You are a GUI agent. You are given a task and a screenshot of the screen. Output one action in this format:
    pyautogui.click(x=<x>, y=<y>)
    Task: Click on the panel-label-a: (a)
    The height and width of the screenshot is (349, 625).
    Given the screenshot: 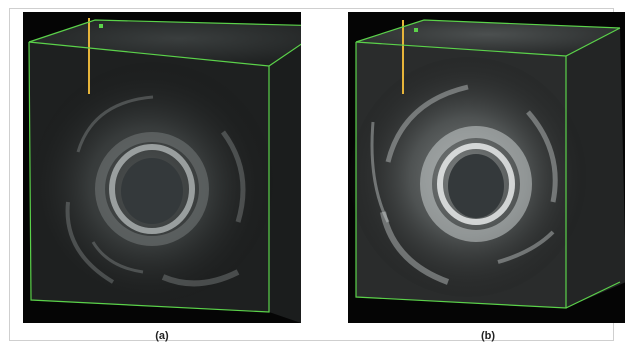 What is the action you would take?
    pyautogui.click(x=162, y=336)
    